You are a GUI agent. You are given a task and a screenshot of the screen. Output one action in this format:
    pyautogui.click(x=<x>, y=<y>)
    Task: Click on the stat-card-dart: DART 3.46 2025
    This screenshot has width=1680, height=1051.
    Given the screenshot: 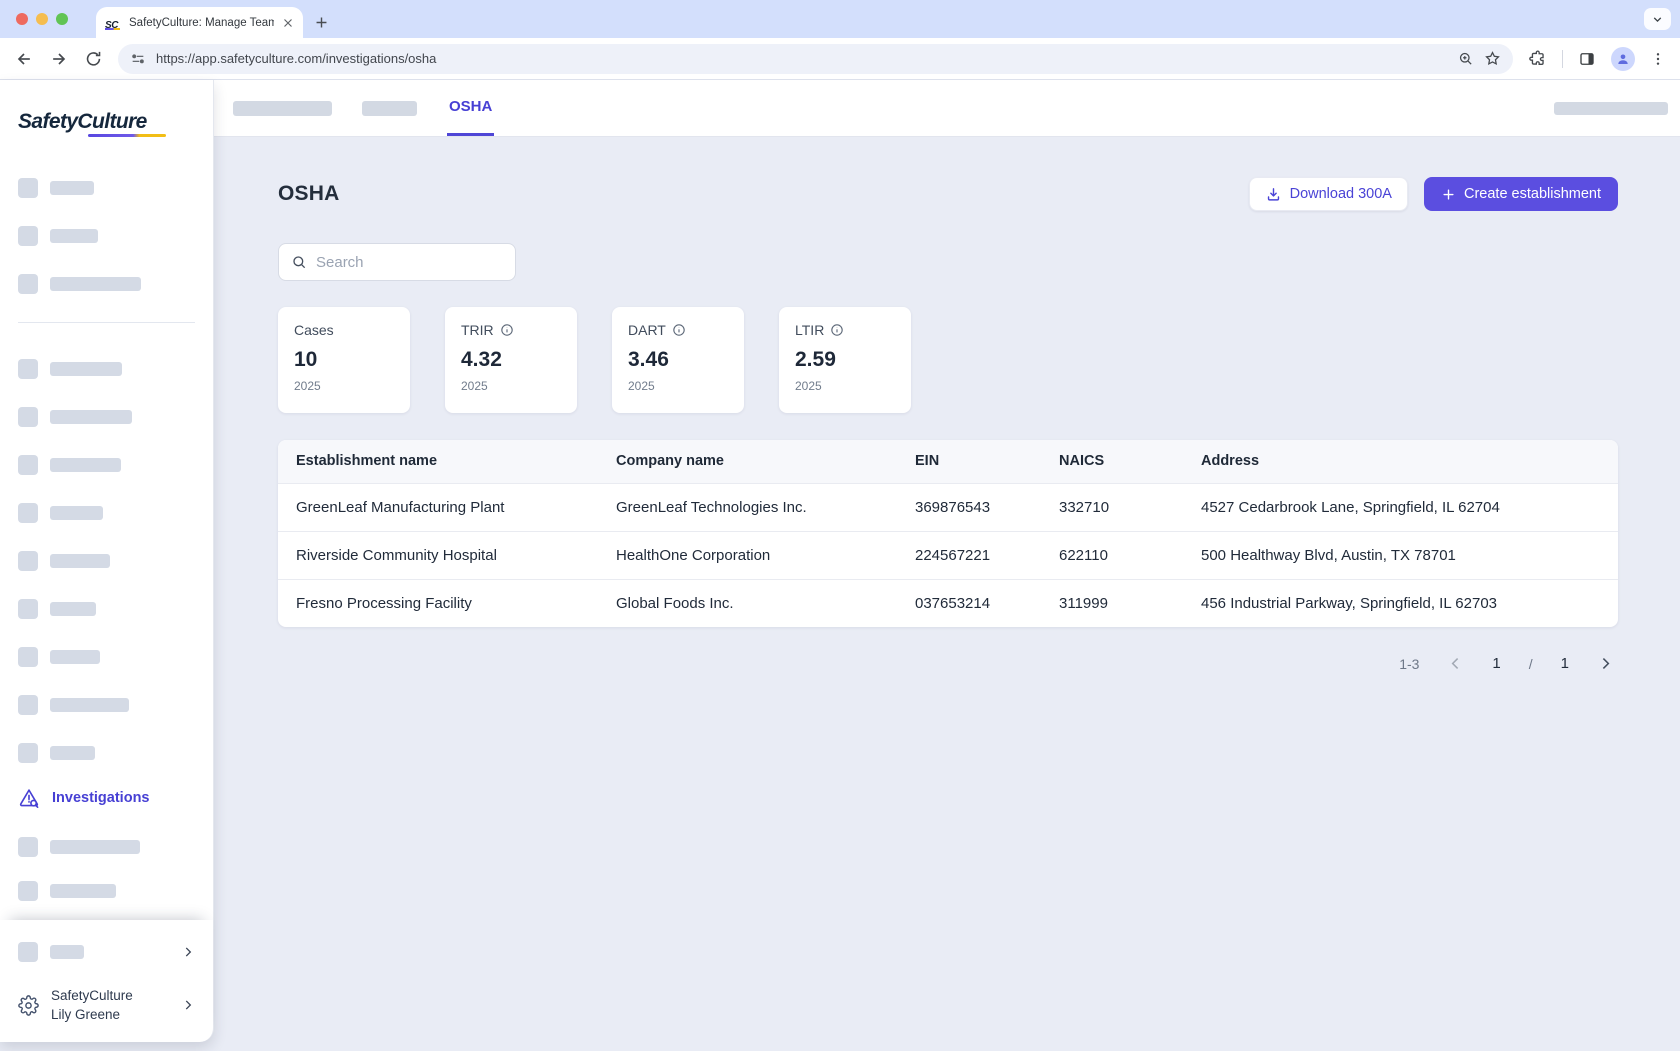 What is the action you would take?
    pyautogui.click(x=678, y=360)
    